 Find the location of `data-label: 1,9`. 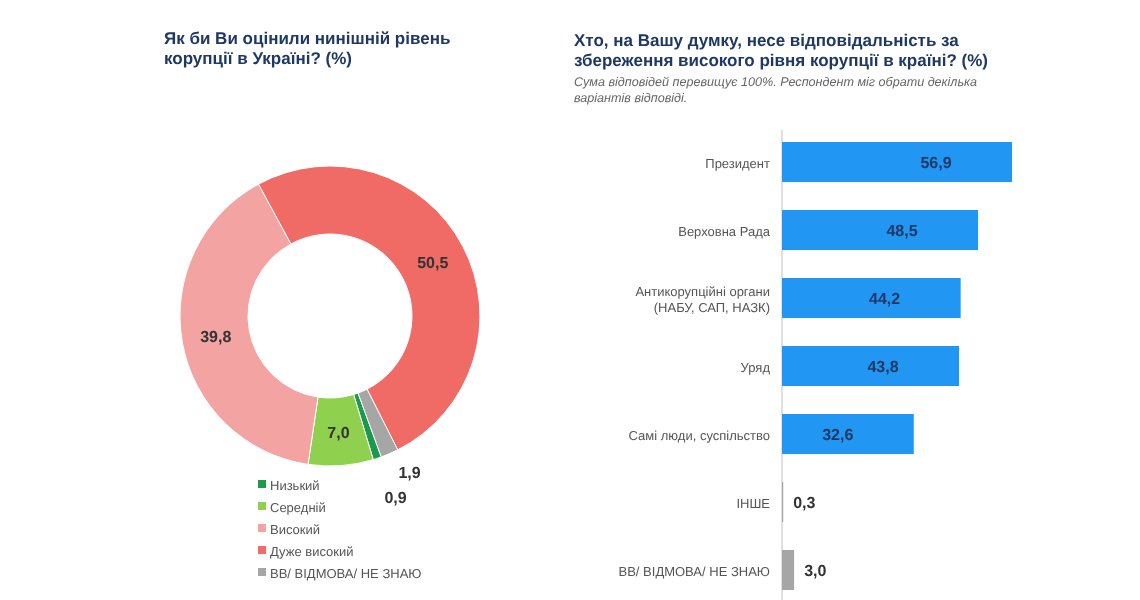

data-label: 1,9 is located at coordinates (410, 473).